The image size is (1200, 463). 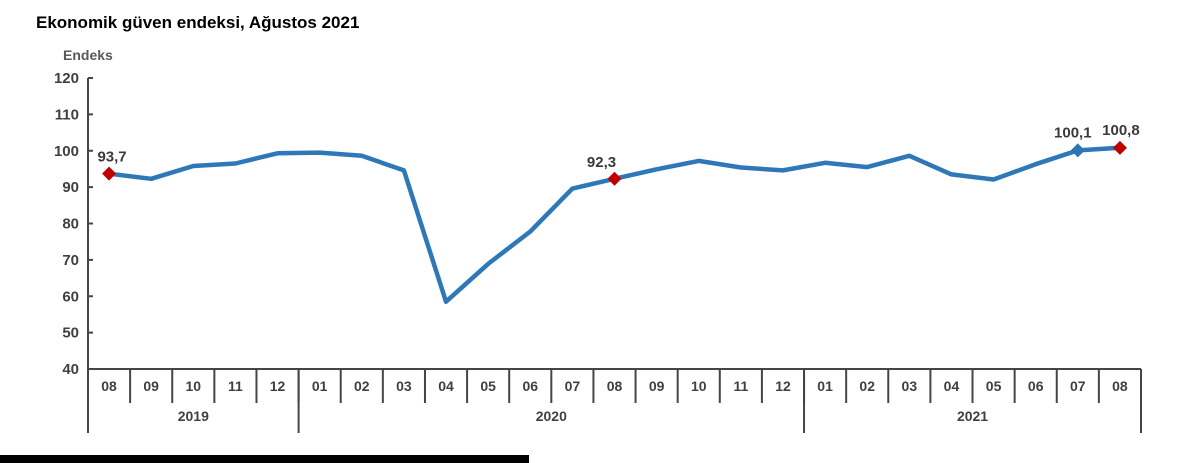 I want to click on y-tick-label: 50, so click(x=70, y=333).